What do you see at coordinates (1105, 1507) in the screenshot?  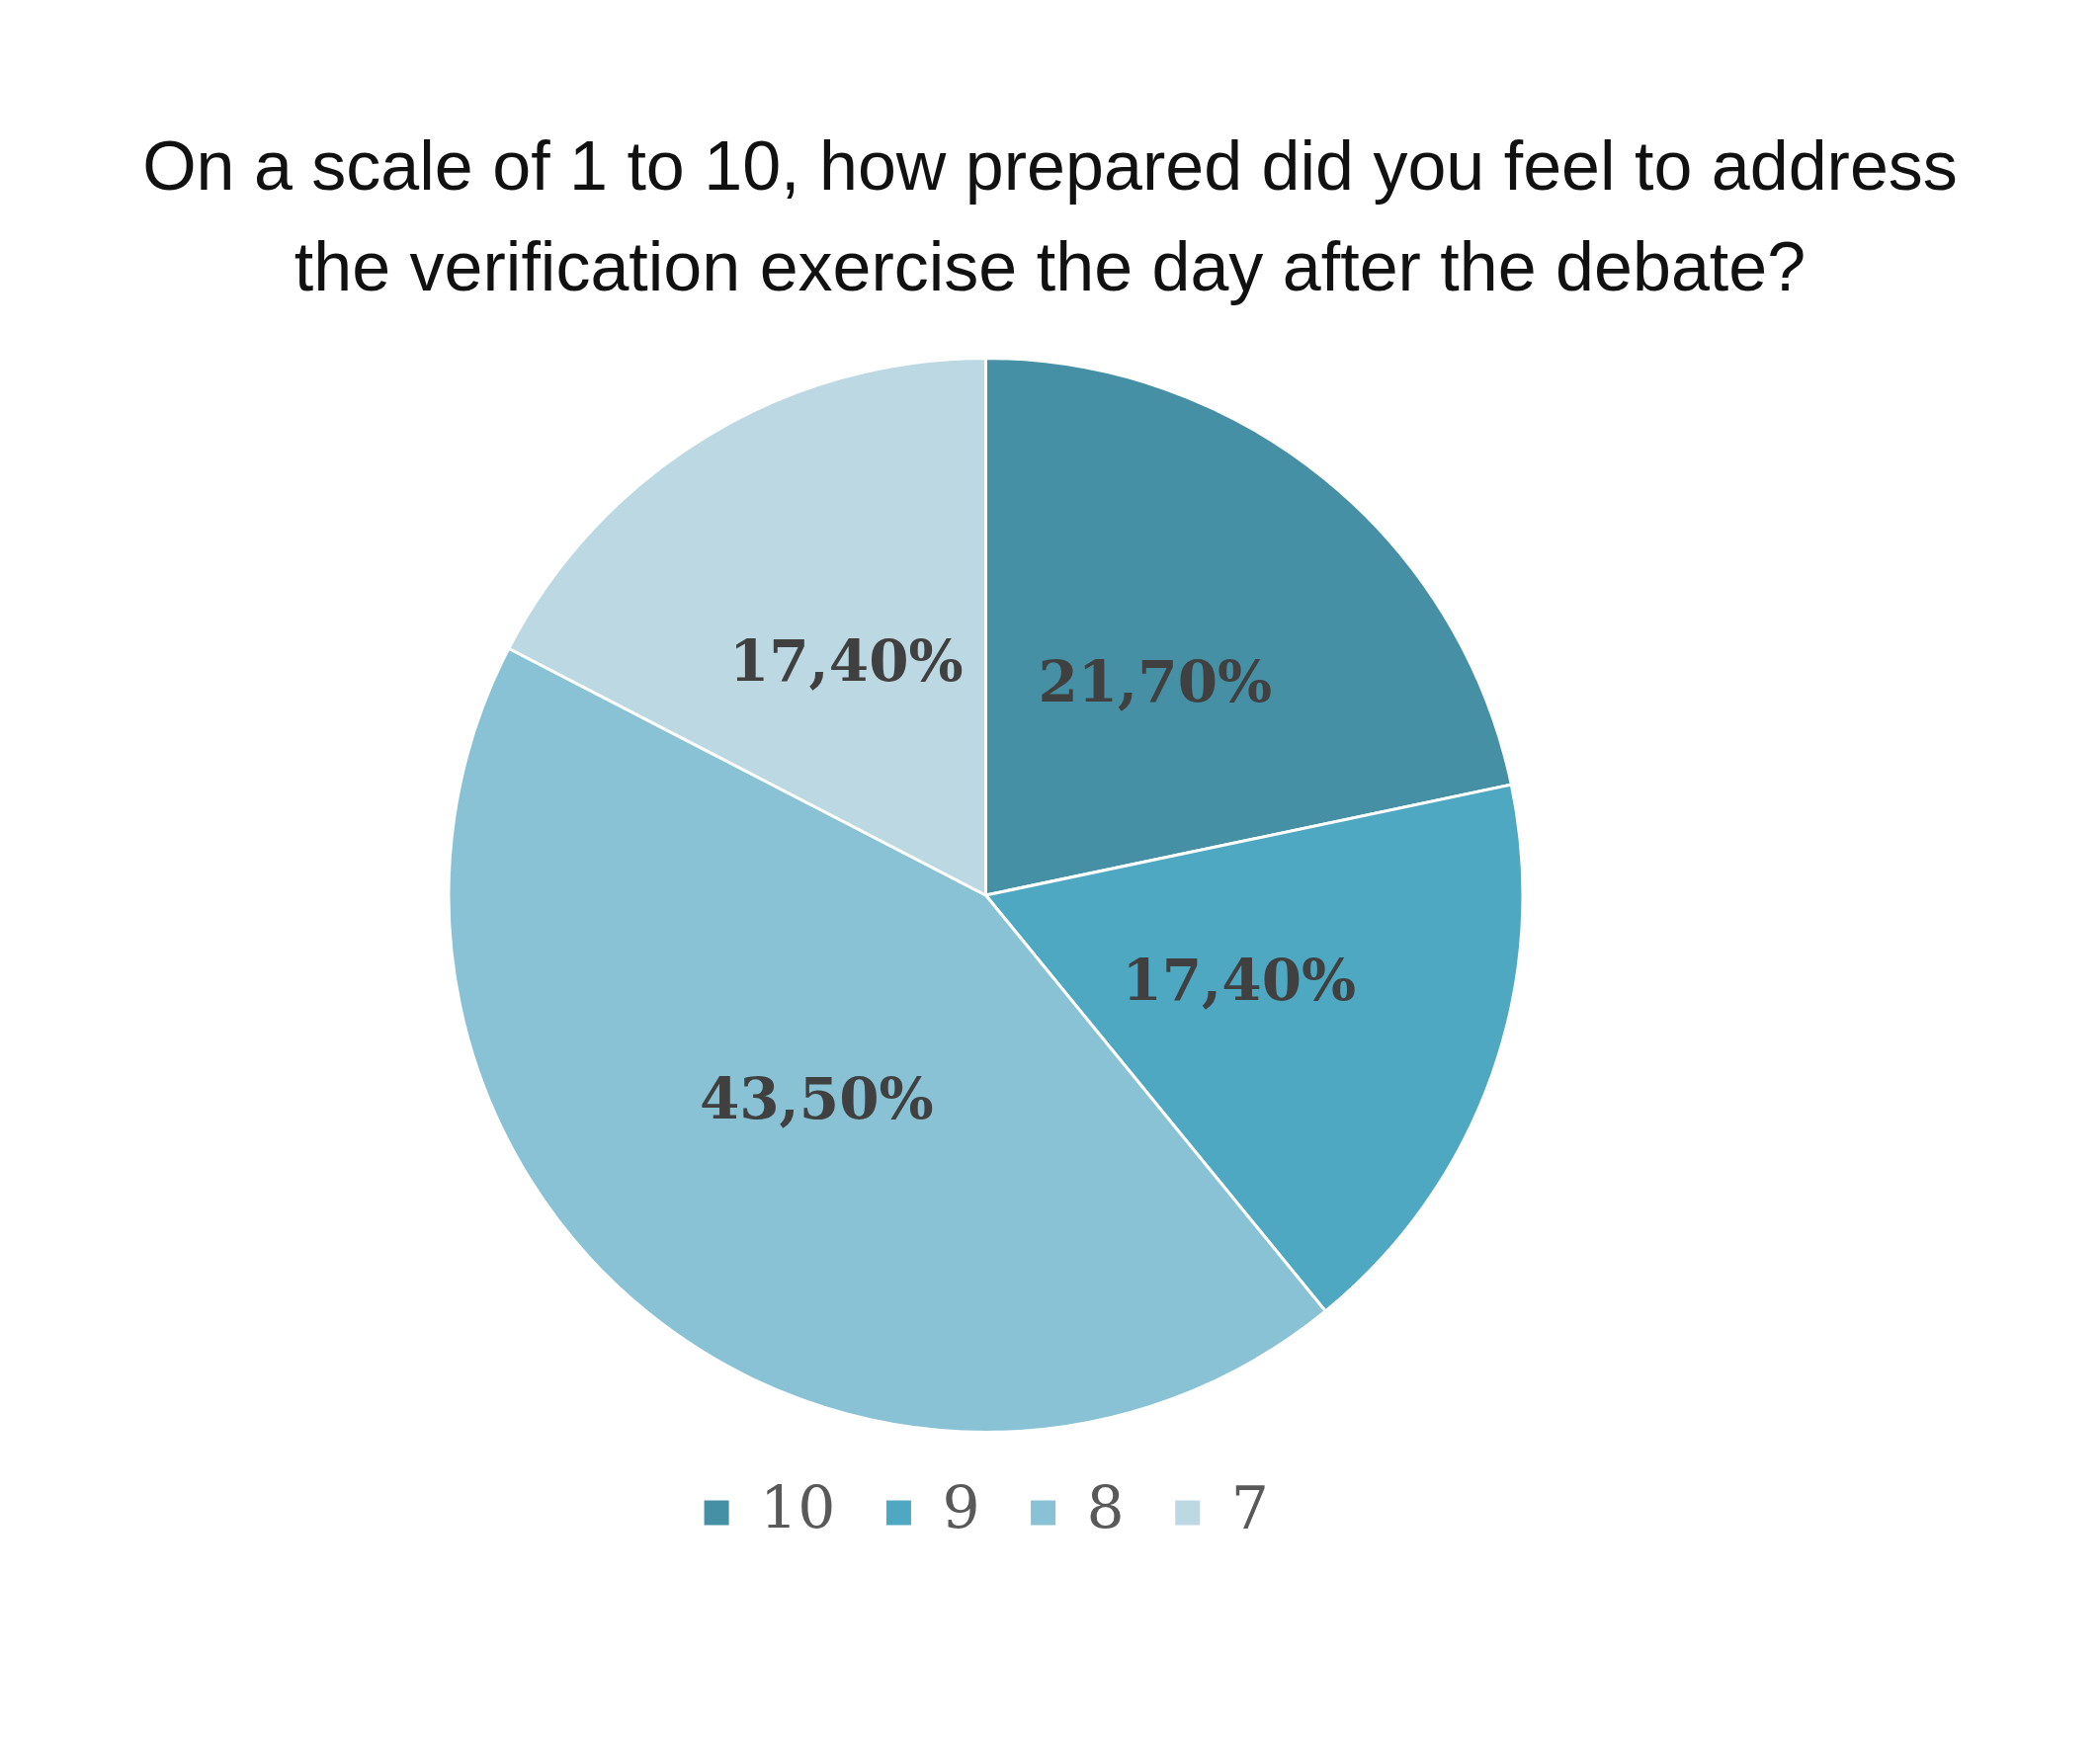 I see `legend-label: 8` at bounding box center [1105, 1507].